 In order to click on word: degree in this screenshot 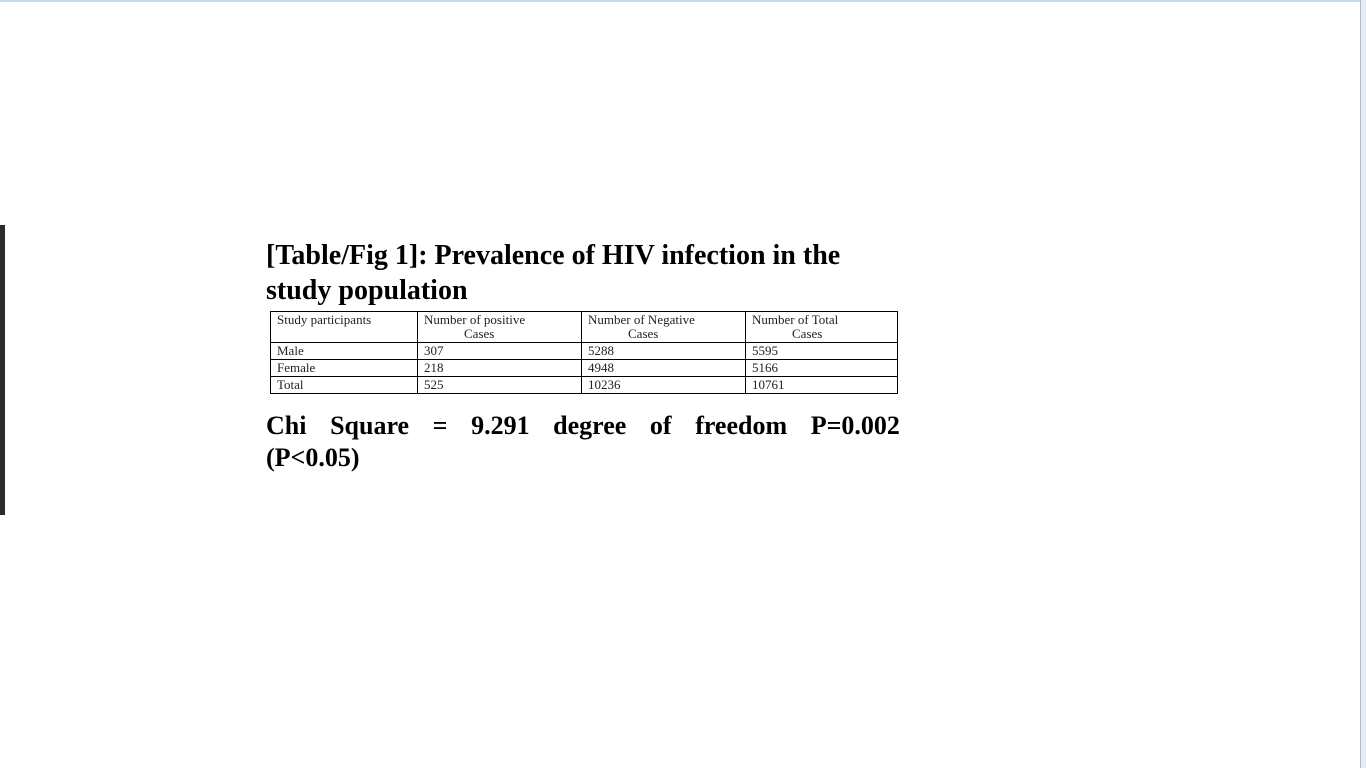, I will do `click(590, 425)`.